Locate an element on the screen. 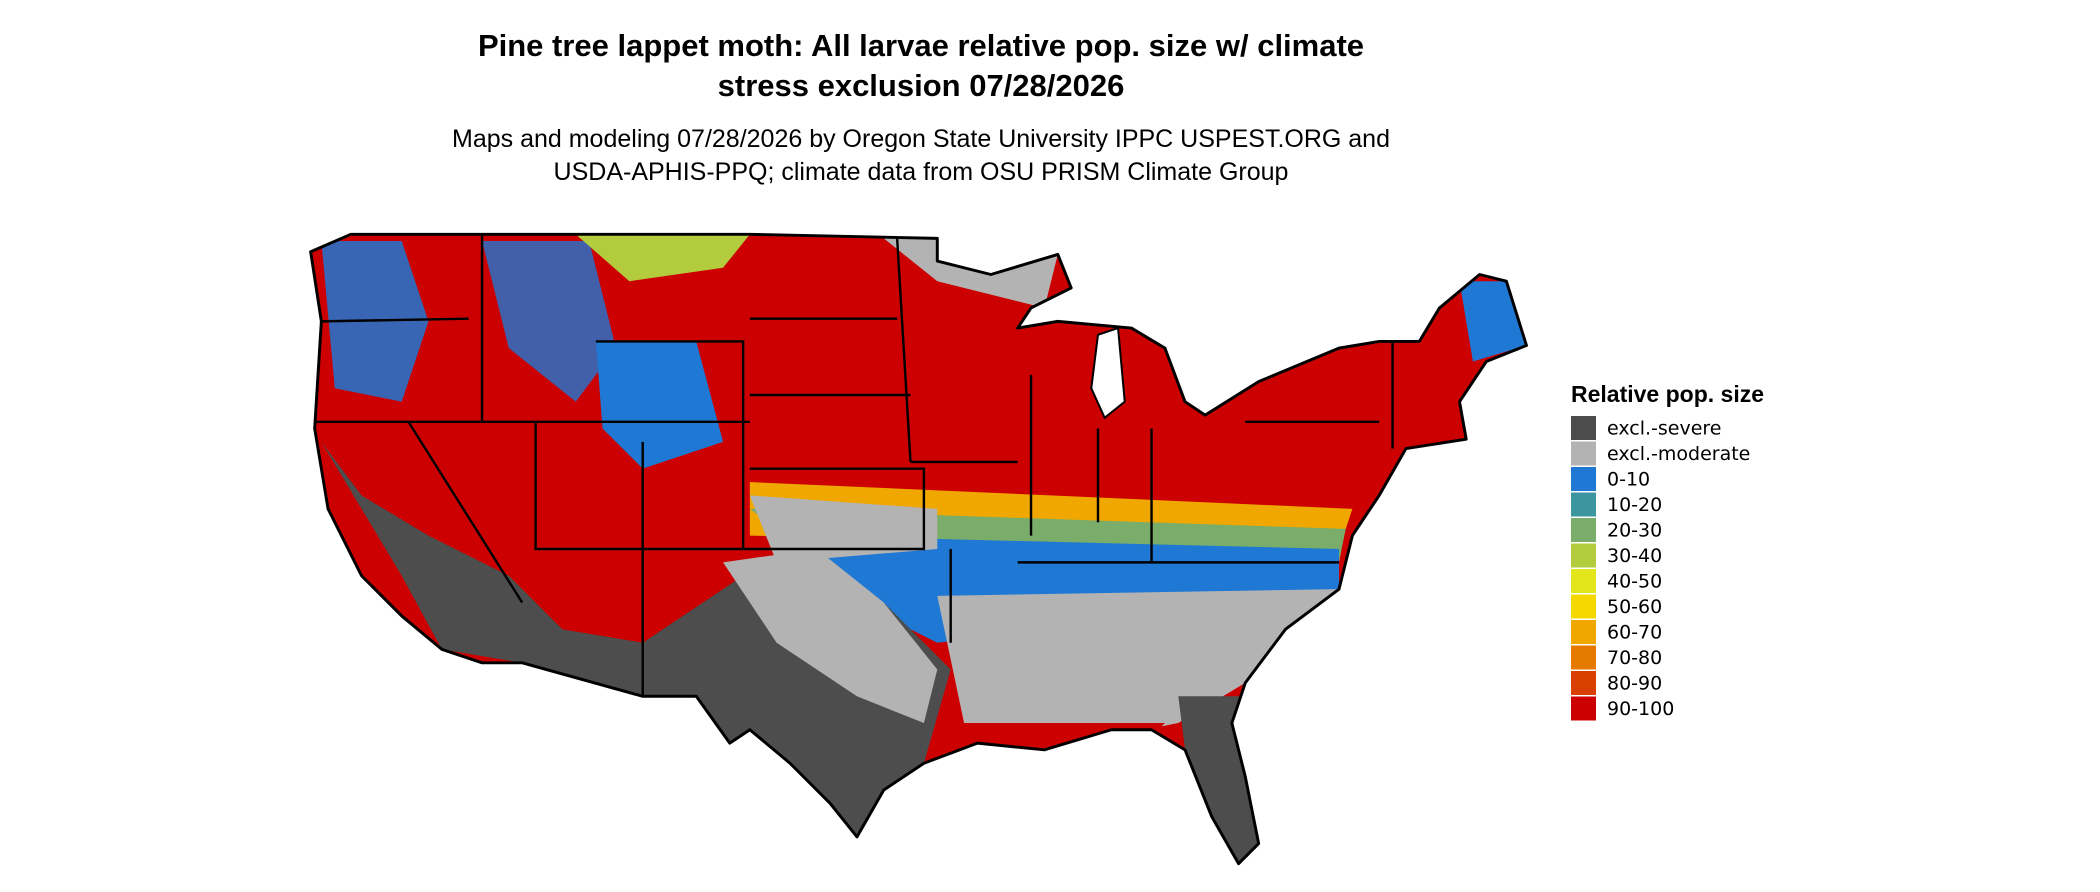 The height and width of the screenshot is (892, 2100). legend-label: 40-50 is located at coordinates (1634, 582).